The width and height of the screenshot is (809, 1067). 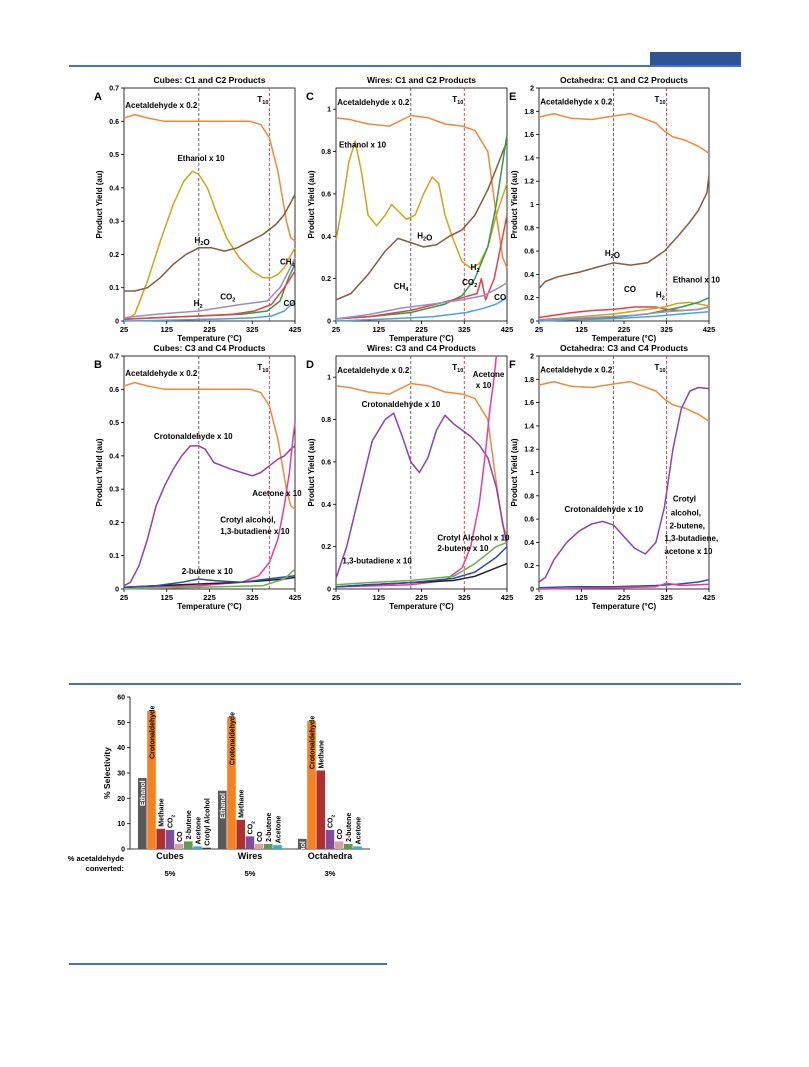 What do you see at coordinates (330, 839) in the screenshot?
I see `bar-bar_co2` at bounding box center [330, 839].